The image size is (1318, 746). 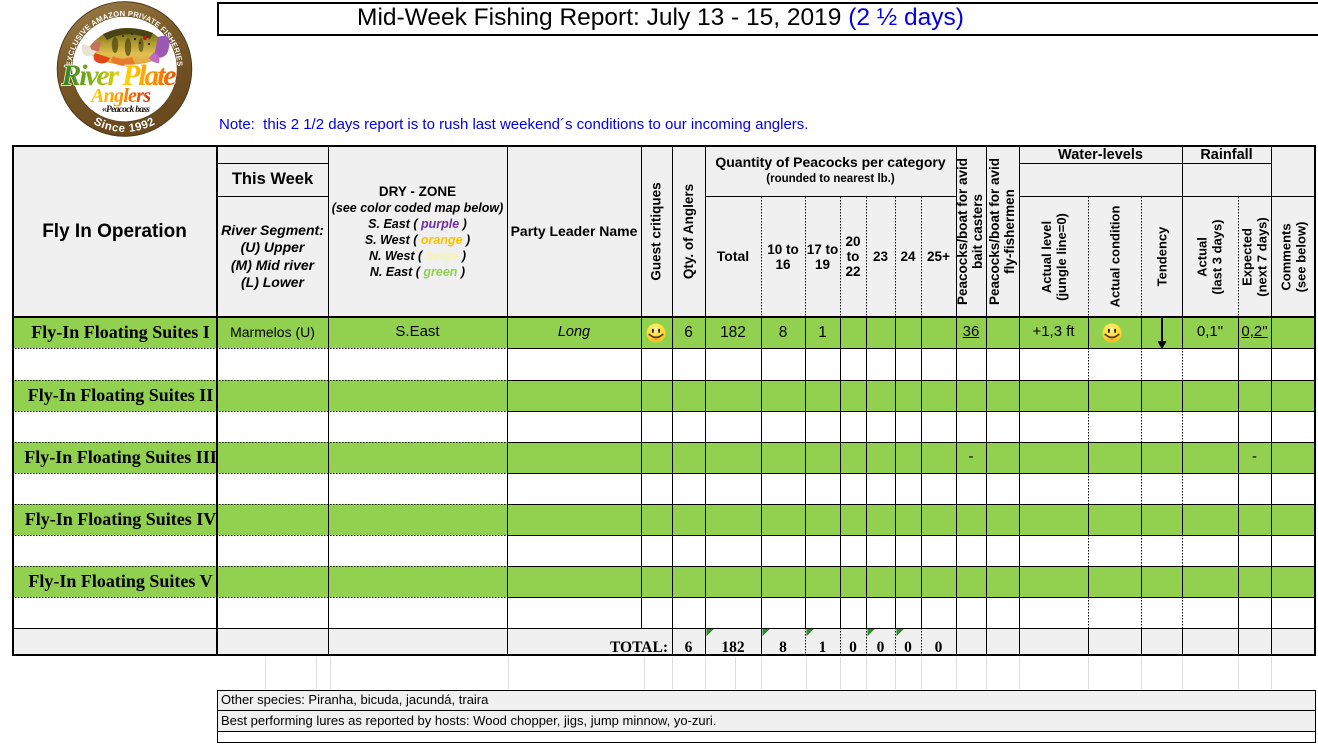 I want to click on svg-text: «Peacock bass, so click(x=126, y=110).